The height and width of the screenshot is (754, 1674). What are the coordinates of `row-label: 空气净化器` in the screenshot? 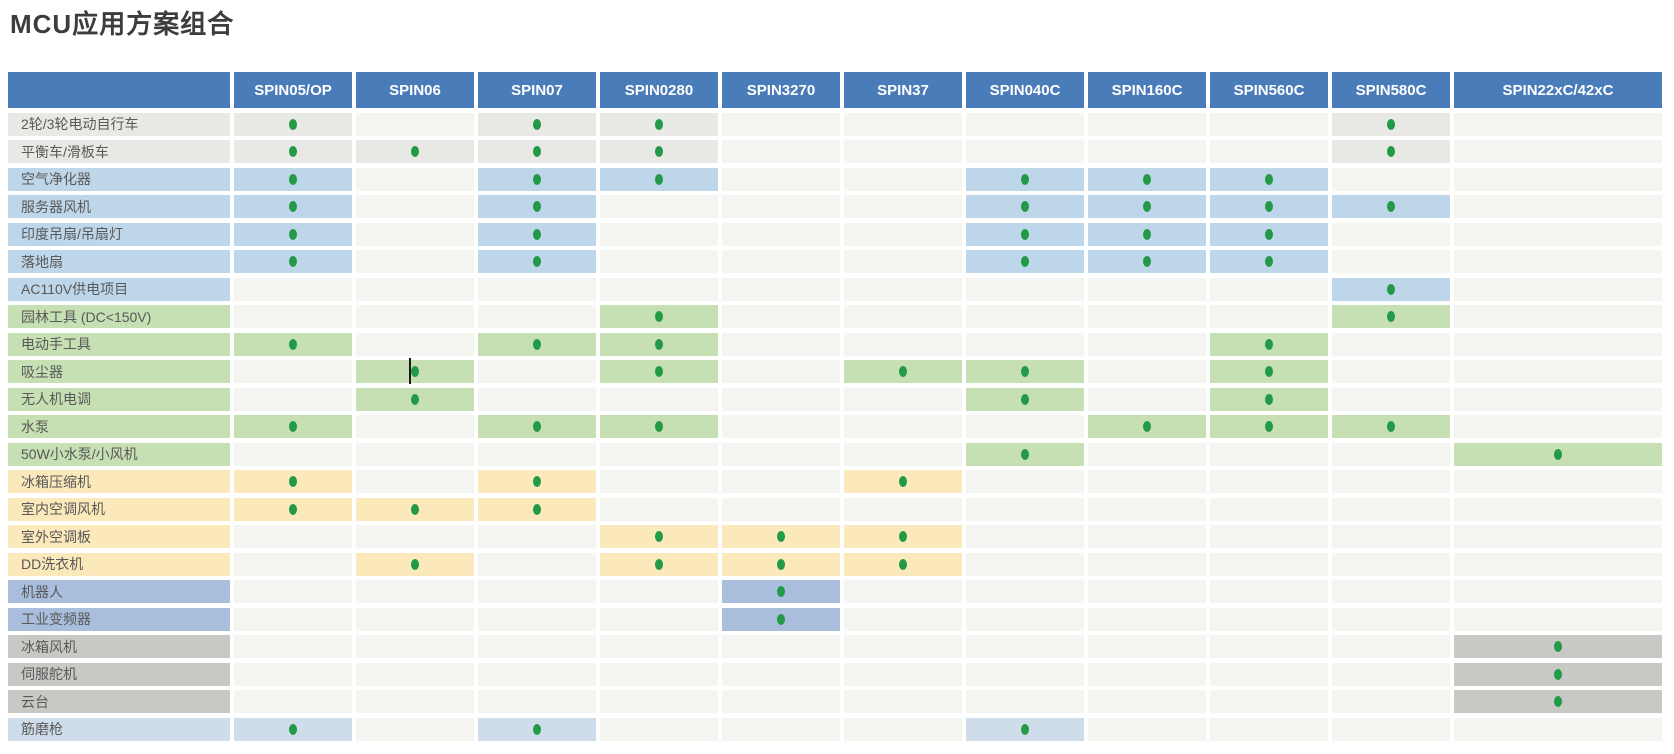 It's located at (119, 179).